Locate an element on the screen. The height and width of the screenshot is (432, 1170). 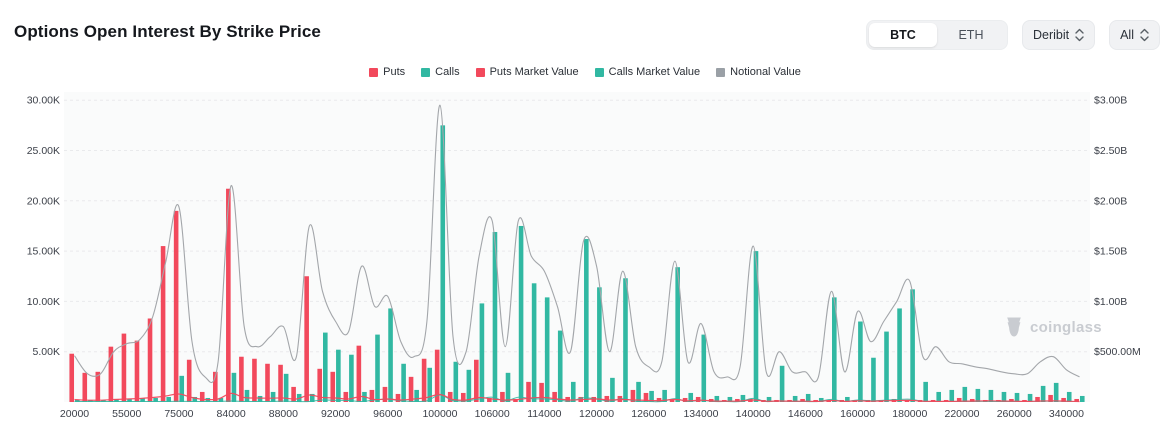
exchange-dropdown-label: Deribit is located at coordinates (1051, 35).